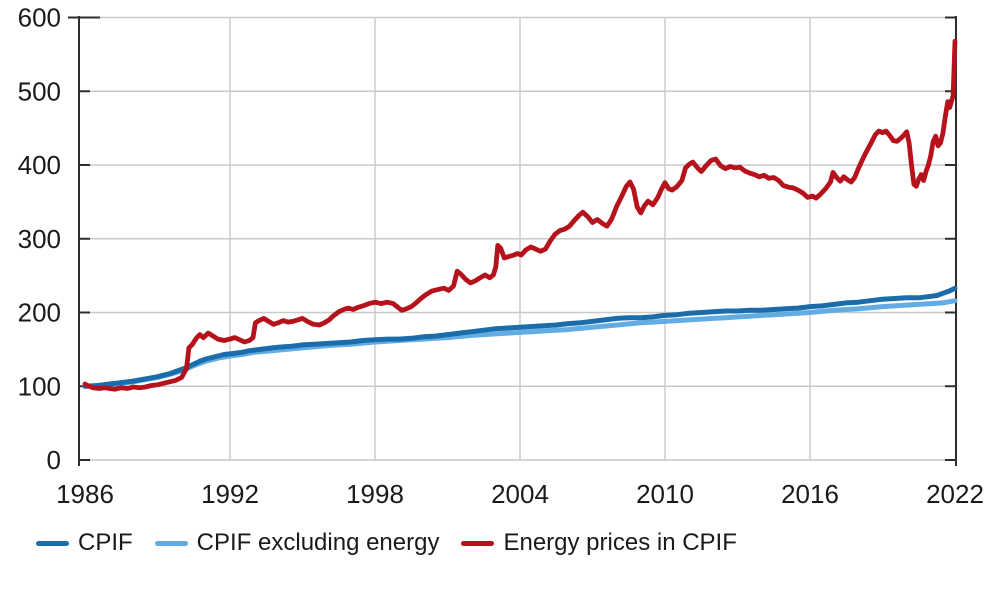 The image size is (1000, 600). I want to click on legend-swatch-energy-prices-in-cpif, so click(478, 543).